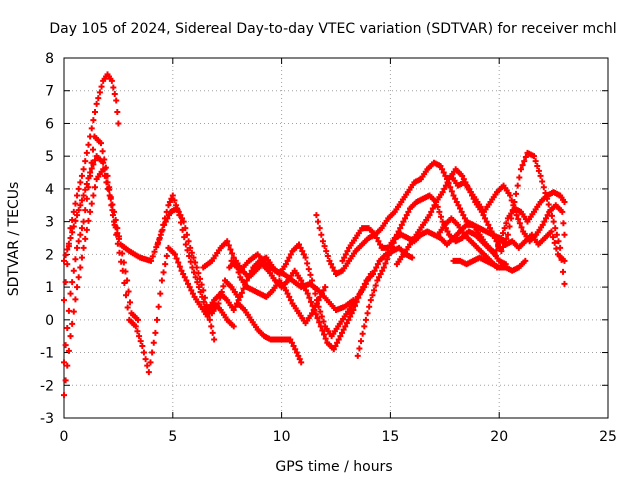  What do you see at coordinates (47, 386) in the screenshot?
I see `y-tick-label: -2` at bounding box center [47, 386].